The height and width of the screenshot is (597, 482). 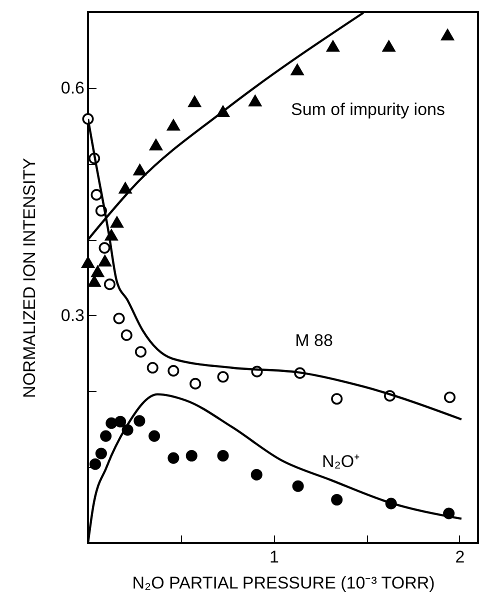 What do you see at coordinates (314, 340) in the screenshot?
I see `series-label: M 88` at bounding box center [314, 340].